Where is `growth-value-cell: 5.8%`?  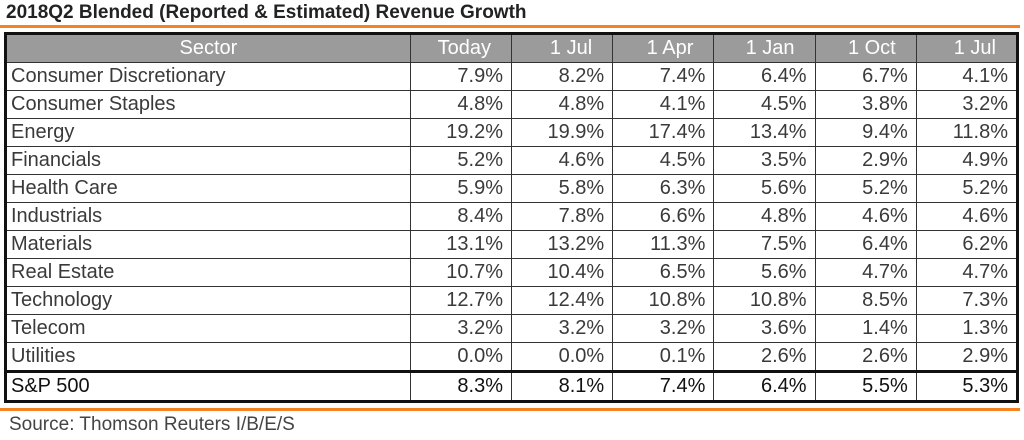 growth-value-cell: 5.8% is located at coordinates (562, 188).